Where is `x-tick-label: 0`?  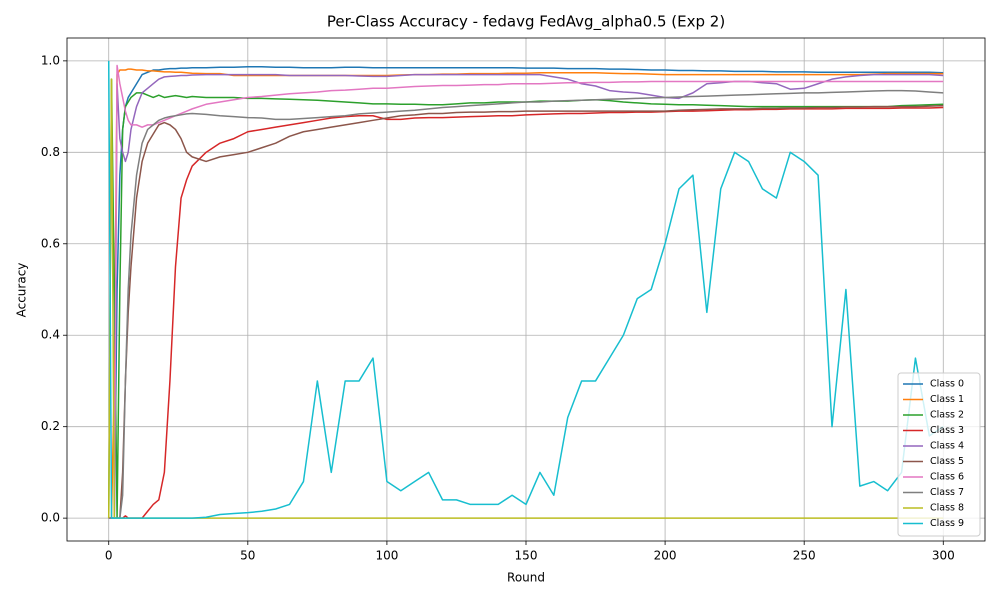
x-tick-label: 0 is located at coordinates (109, 556).